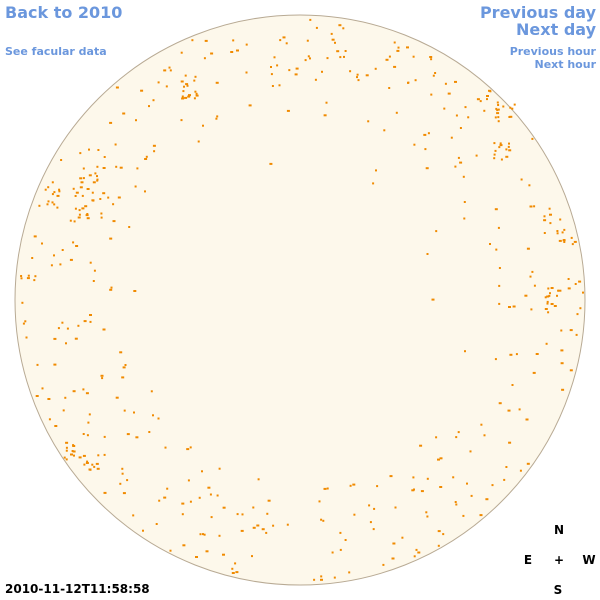 Image resolution: width=600 pixels, height=600 pixels. I want to click on previous-hour-link: Previous hour, so click(552, 51).